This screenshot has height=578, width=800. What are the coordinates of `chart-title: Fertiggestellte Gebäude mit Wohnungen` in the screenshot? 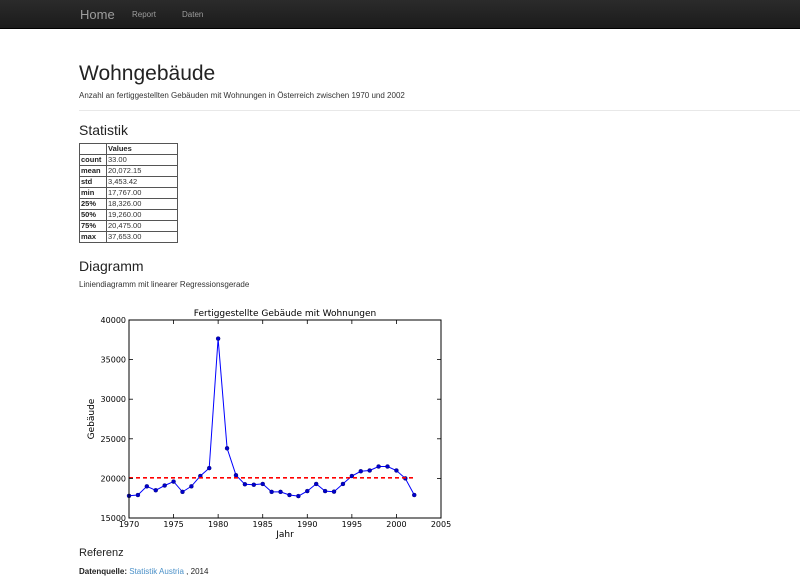 It's located at (285, 314).